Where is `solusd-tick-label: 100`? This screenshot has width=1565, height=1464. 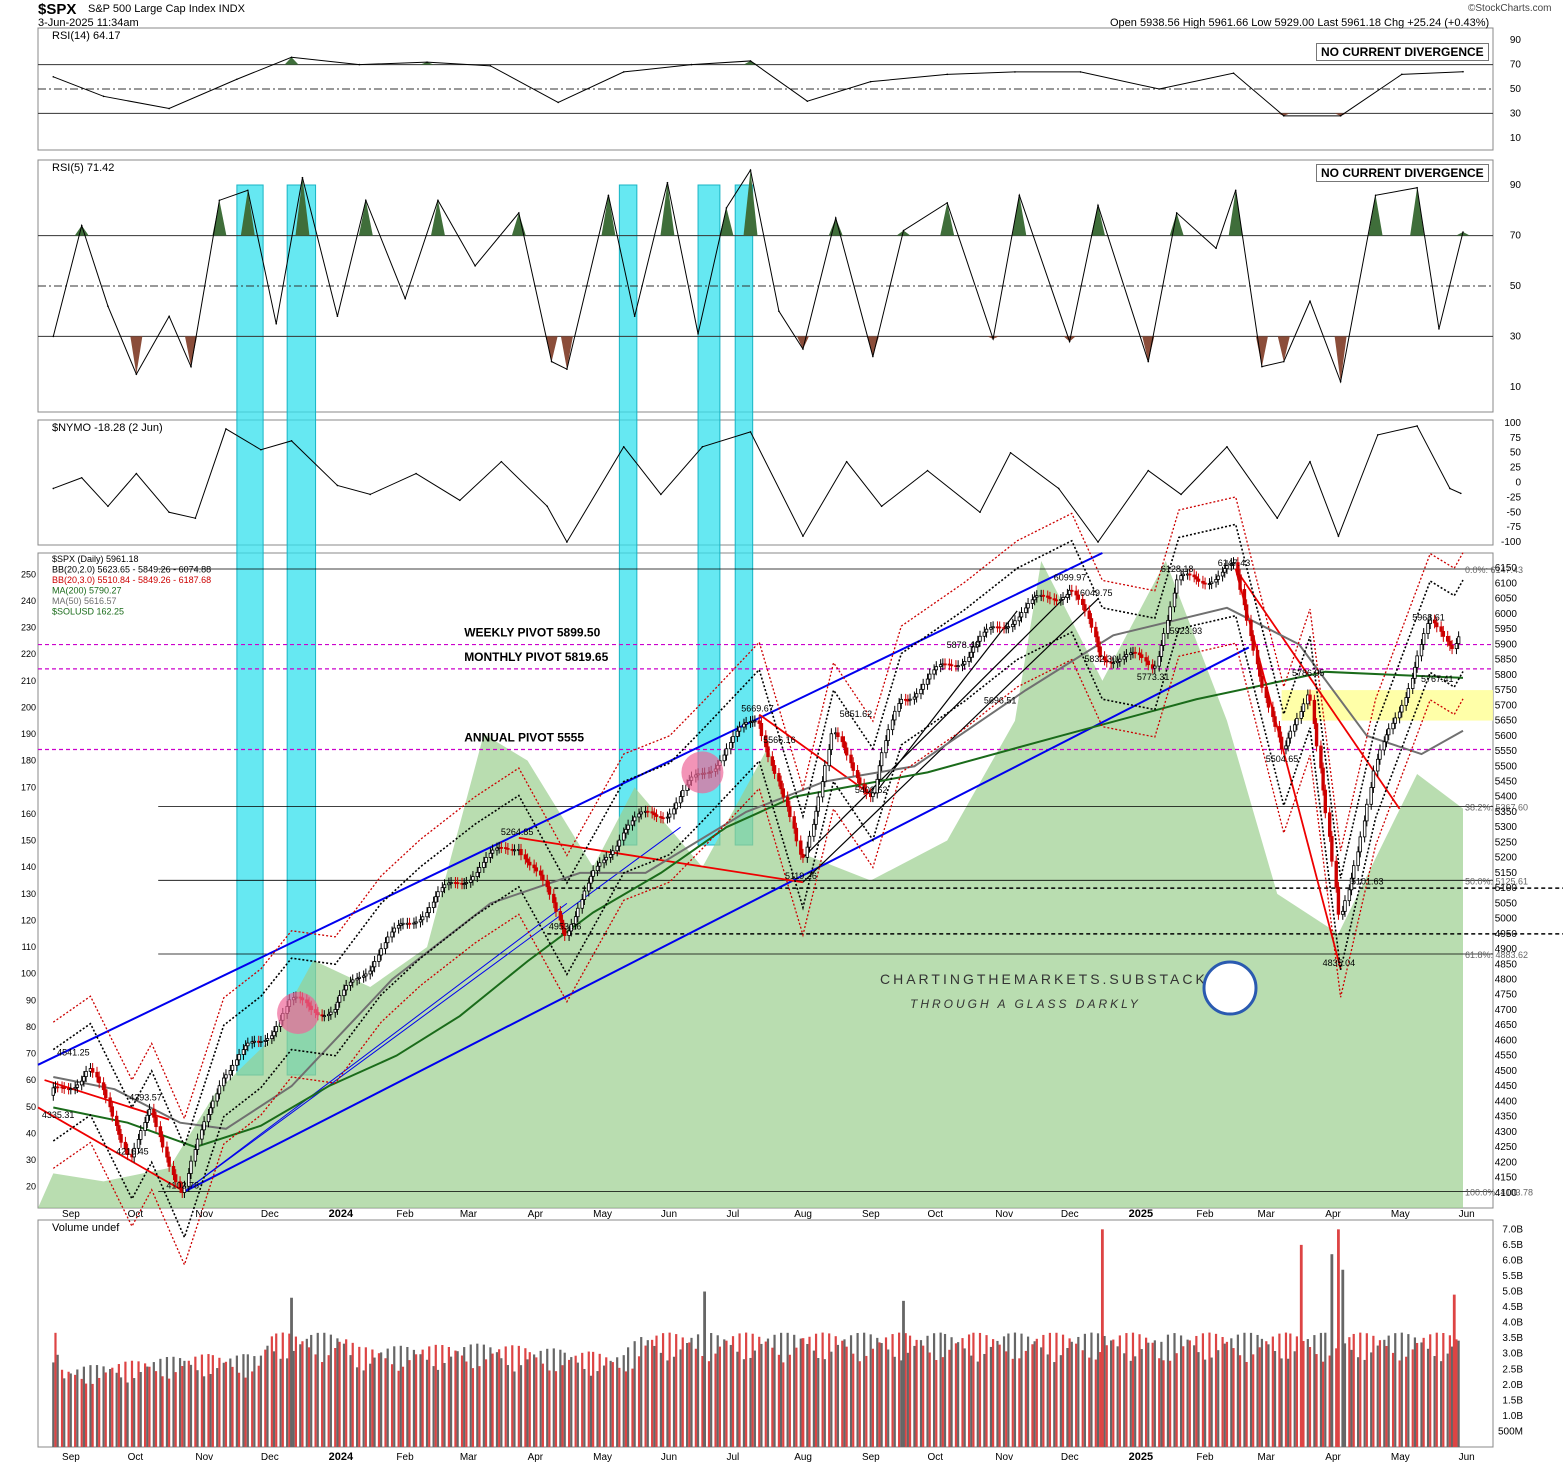
solusd-tick-label: 100 is located at coordinates (28, 974).